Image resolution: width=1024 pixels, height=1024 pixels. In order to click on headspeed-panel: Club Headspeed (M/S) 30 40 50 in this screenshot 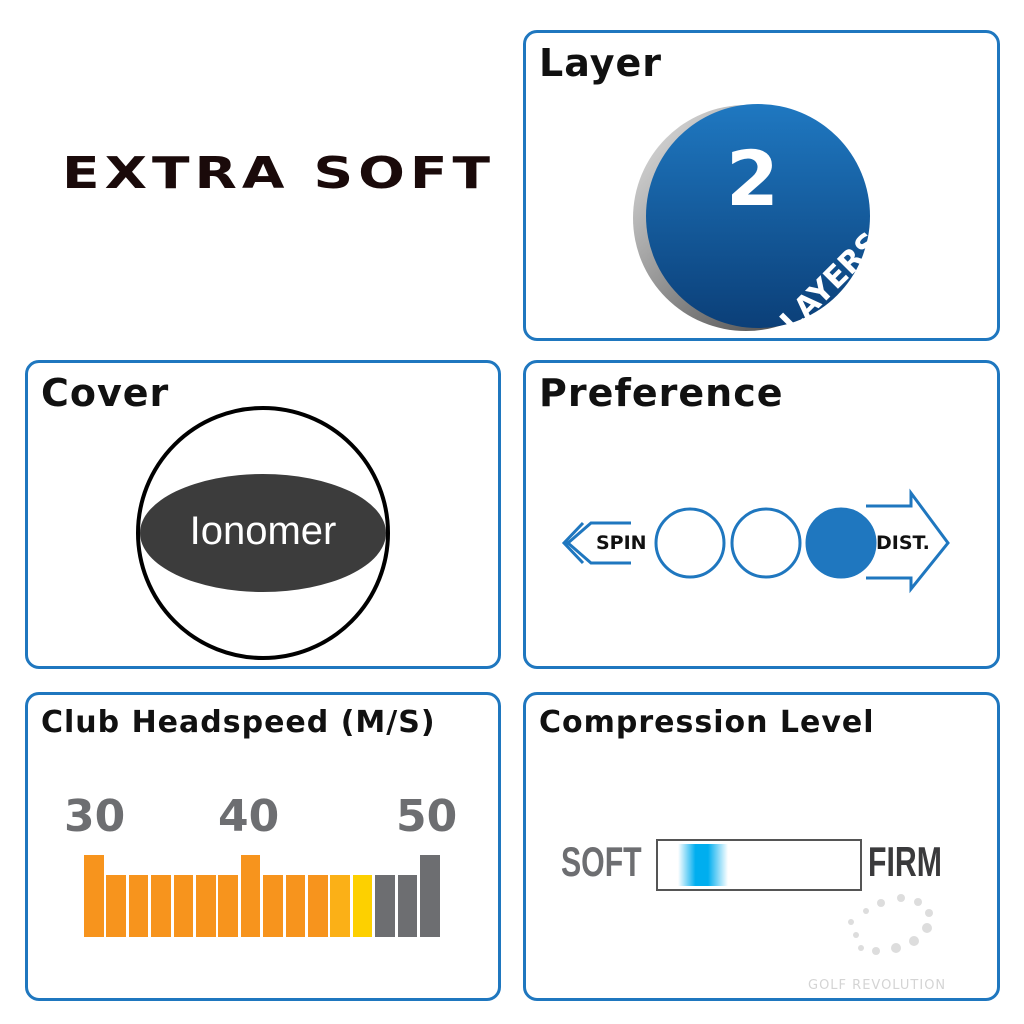, I will do `click(263, 846)`.